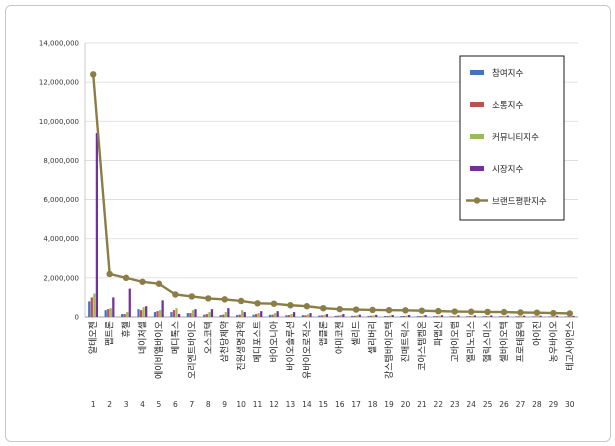 The height and width of the screenshot is (446, 615). What do you see at coordinates (258, 404) in the screenshot?
I see `rank-label: 11` at bounding box center [258, 404].